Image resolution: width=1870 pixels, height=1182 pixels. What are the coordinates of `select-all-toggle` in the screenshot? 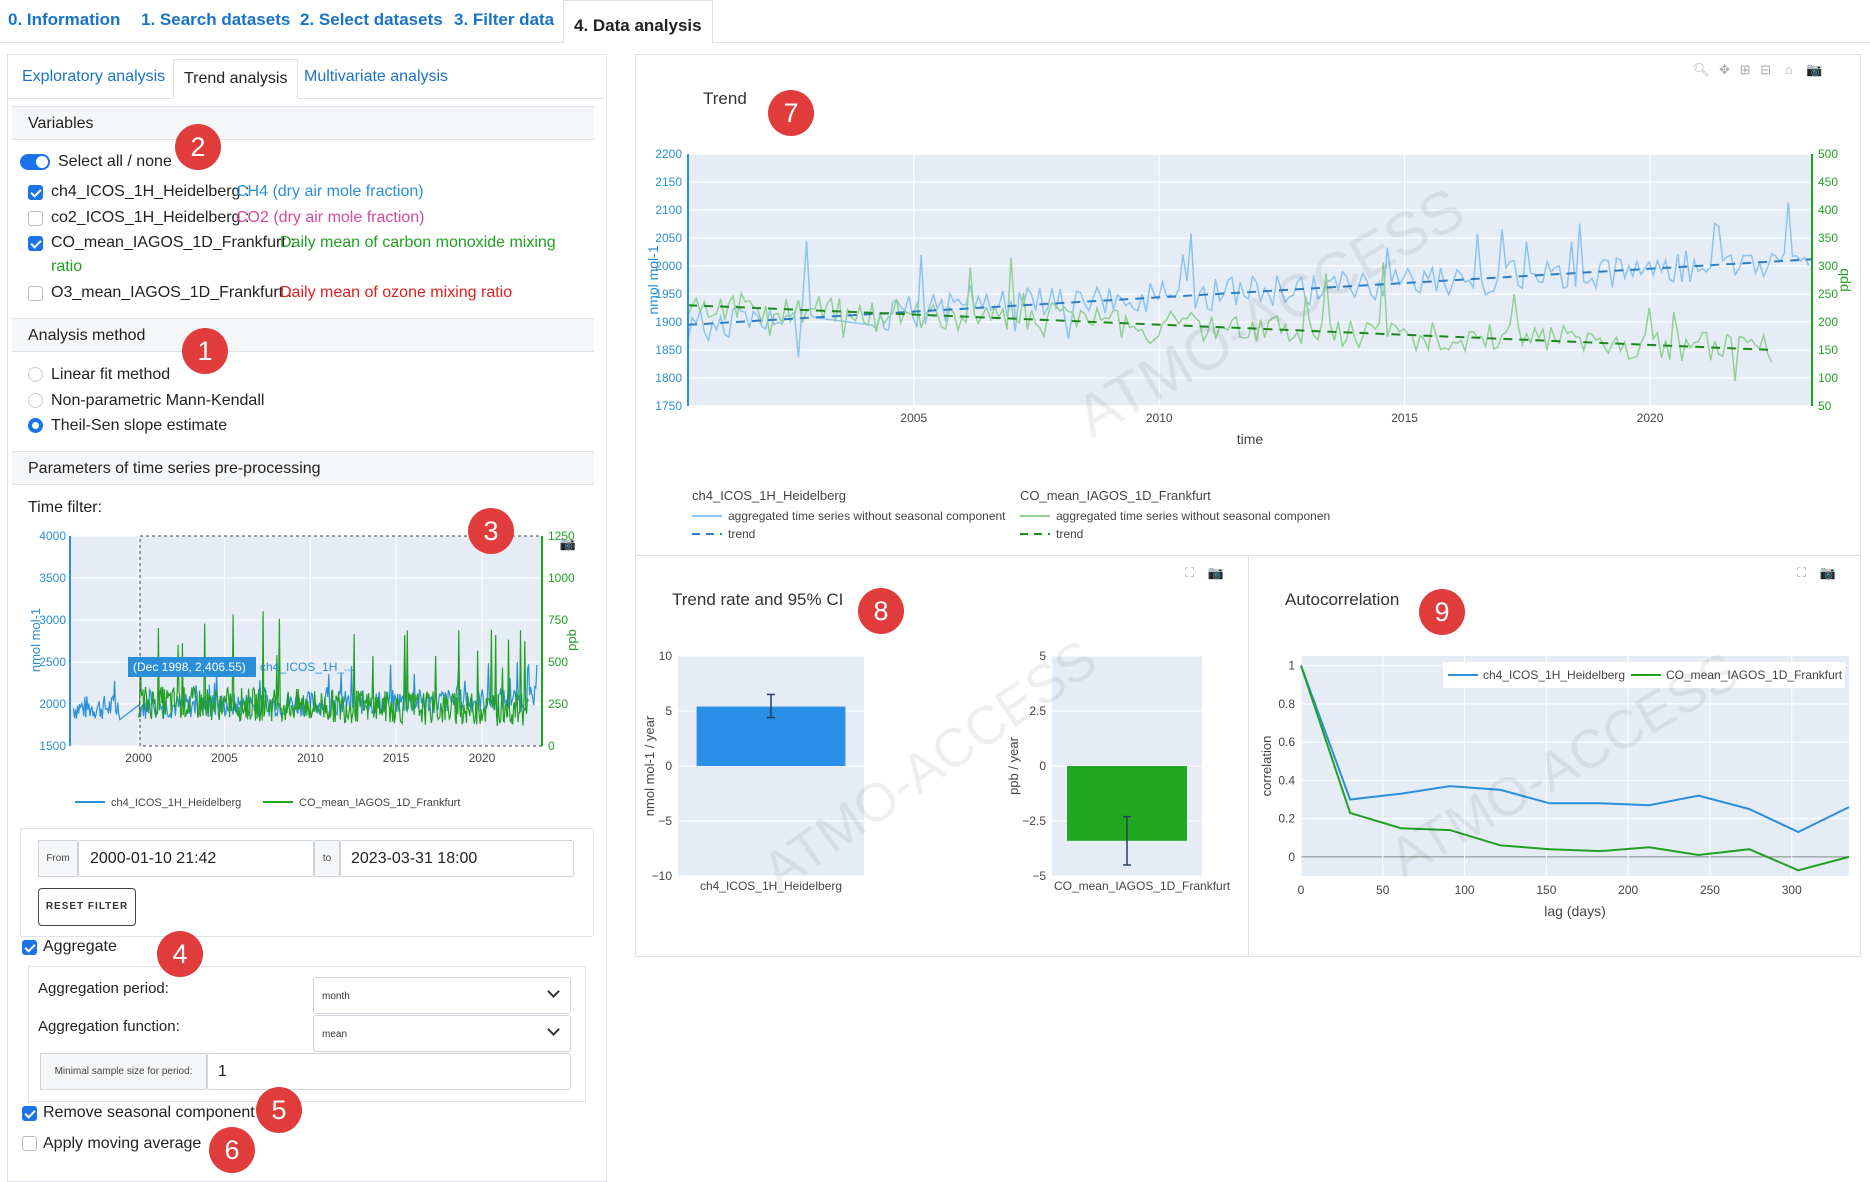 It's located at (35, 162).